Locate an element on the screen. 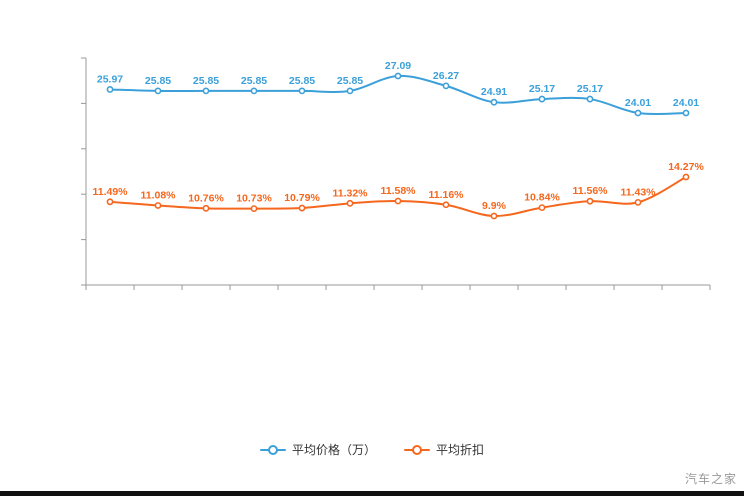 This screenshot has height=496, width=744. legend-item-avg-discount: 平均折扣 is located at coordinates (444, 449).